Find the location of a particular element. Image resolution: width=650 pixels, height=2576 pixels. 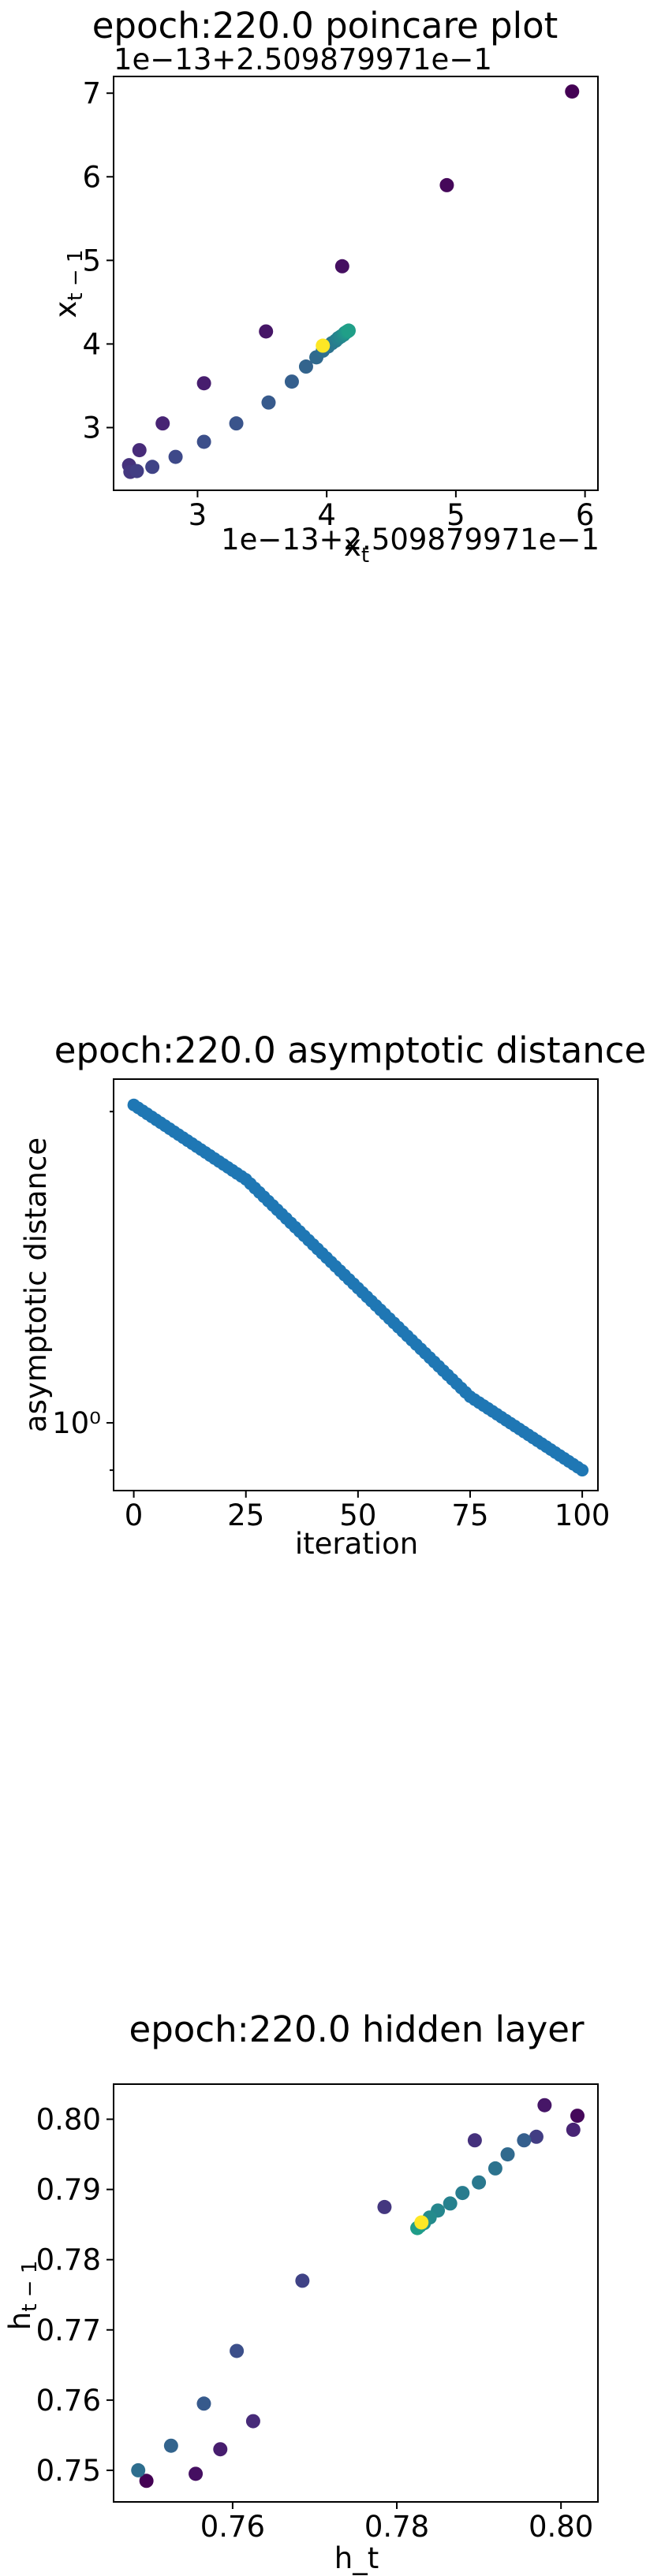

x-axis-label: h_t is located at coordinates (356, 2558).